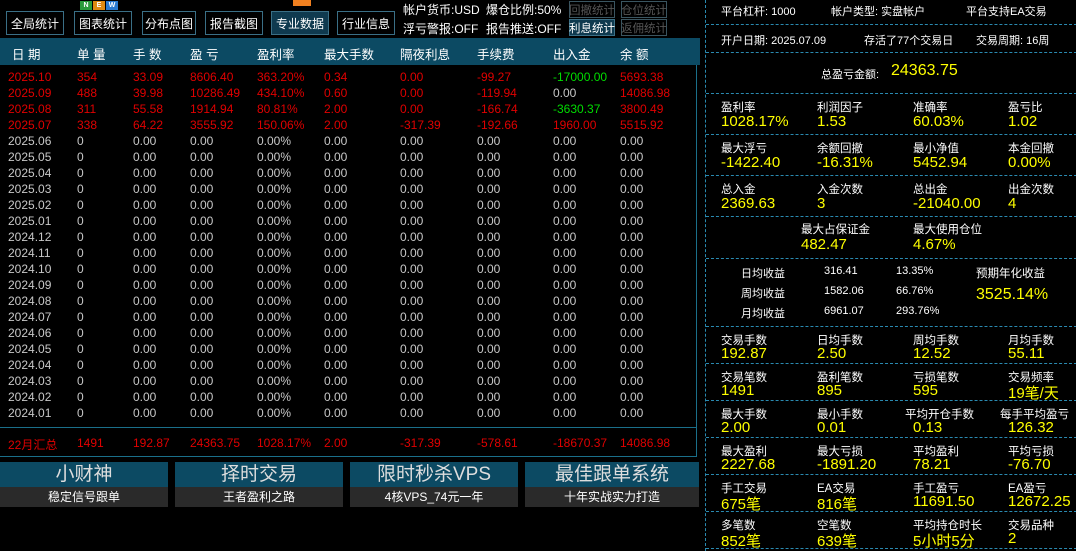 The image size is (1076, 551). I want to click on column-header: 盈 亏, so click(204, 55).